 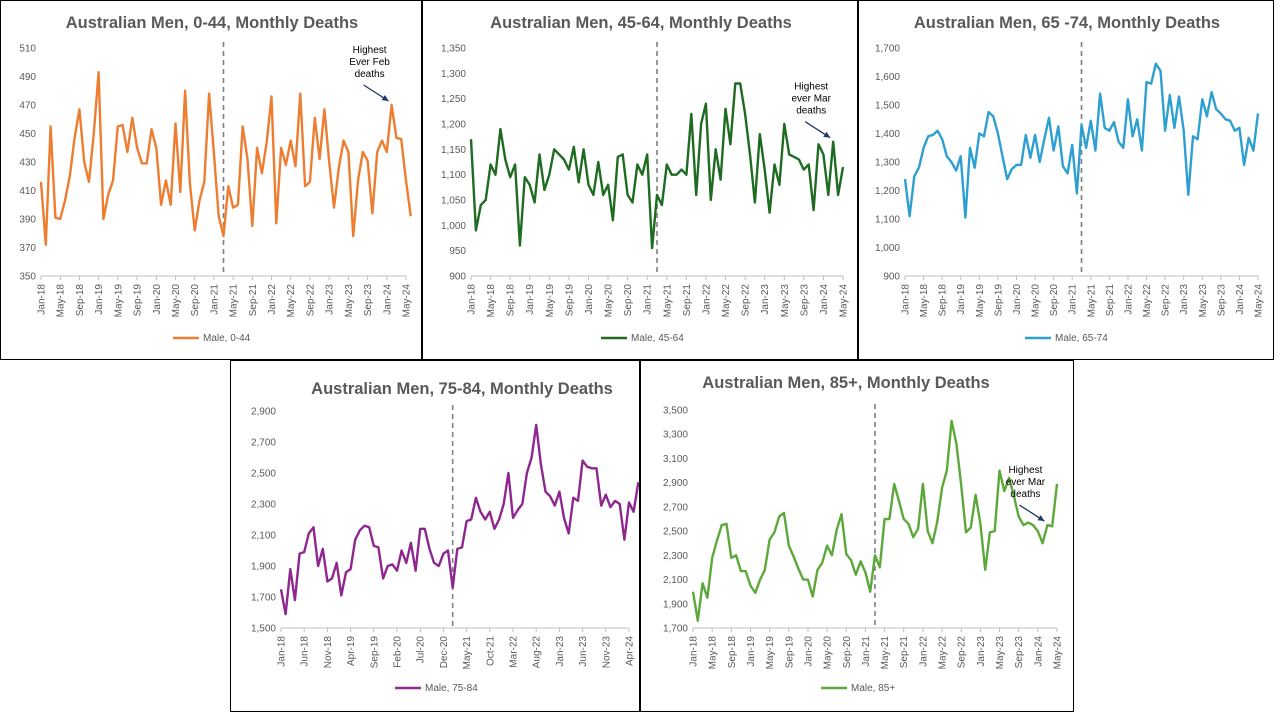 What do you see at coordinates (606, 652) in the screenshot?
I see `x-tick-label: Nov-23` at bounding box center [606, 652].